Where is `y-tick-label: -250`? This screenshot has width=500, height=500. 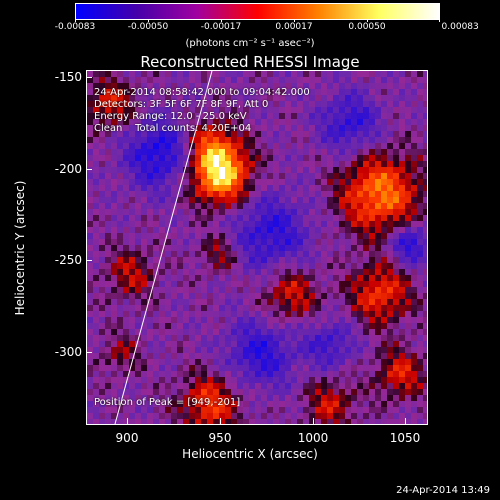 y-tick-label: -250 is located at coordinates (68, 260).